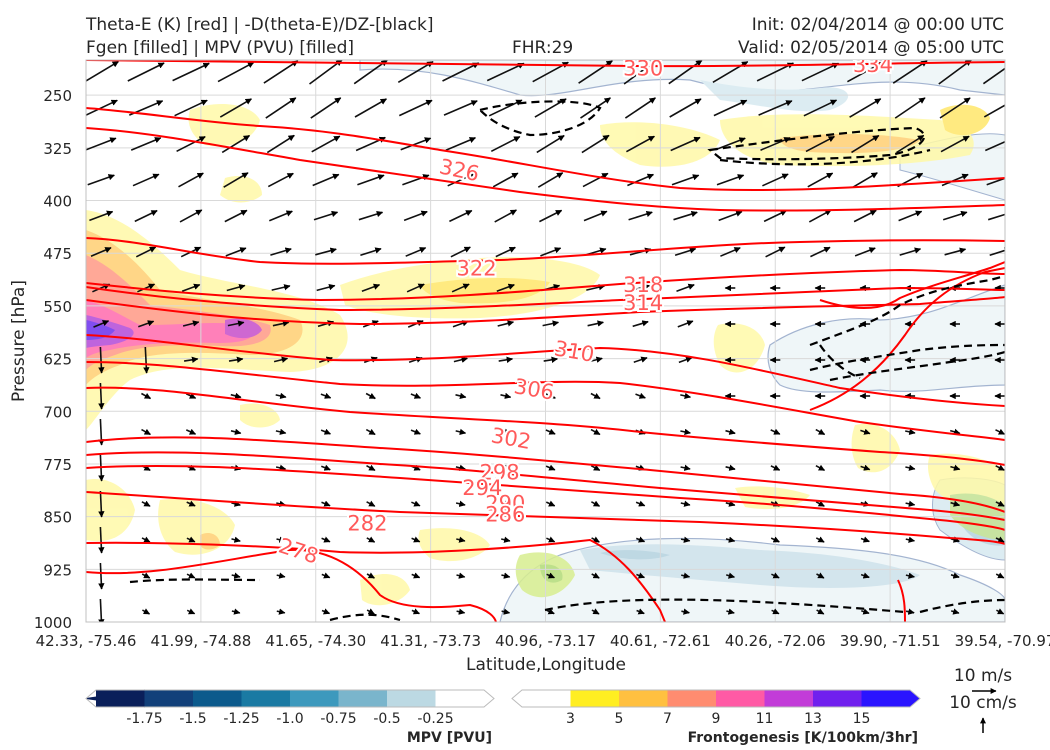 This screenshot has width=1050, height=750. I want to click on theta-e-label: 286, so click(505, 515).